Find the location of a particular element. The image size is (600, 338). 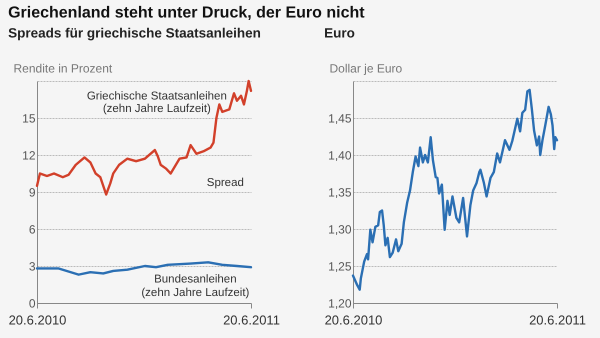

annotation: Bundesanleihen is located at coordinates (195, 280).